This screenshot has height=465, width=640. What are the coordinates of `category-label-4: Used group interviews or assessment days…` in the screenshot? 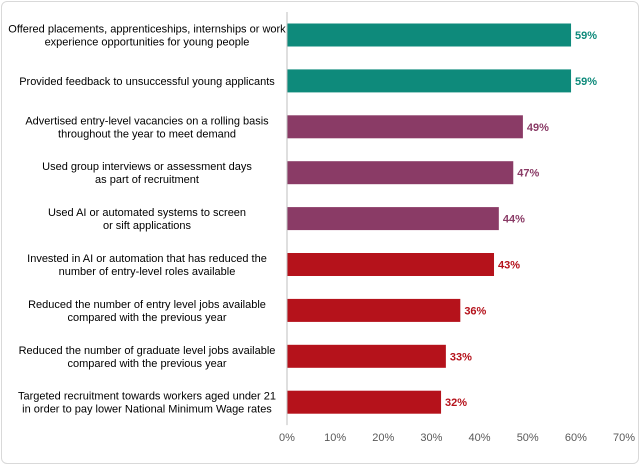 It's located at (147, 173).